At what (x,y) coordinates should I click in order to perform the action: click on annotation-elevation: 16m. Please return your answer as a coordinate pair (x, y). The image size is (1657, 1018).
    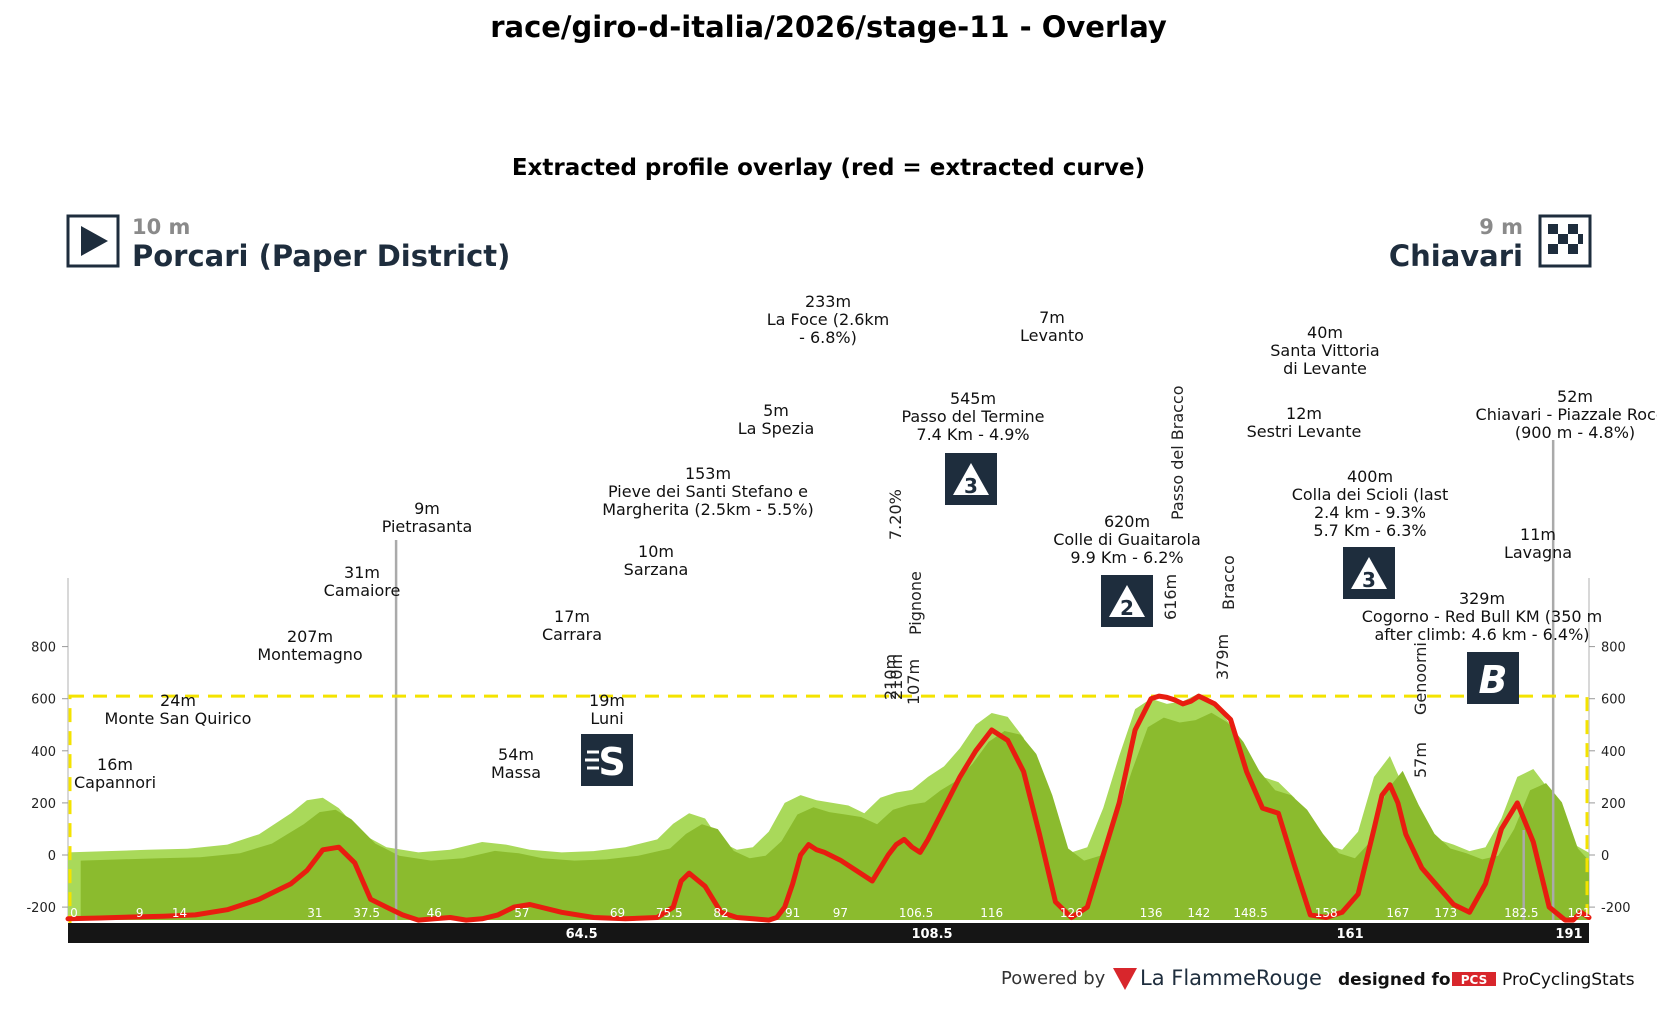
    Looking at the image, I should click on (115, 764).